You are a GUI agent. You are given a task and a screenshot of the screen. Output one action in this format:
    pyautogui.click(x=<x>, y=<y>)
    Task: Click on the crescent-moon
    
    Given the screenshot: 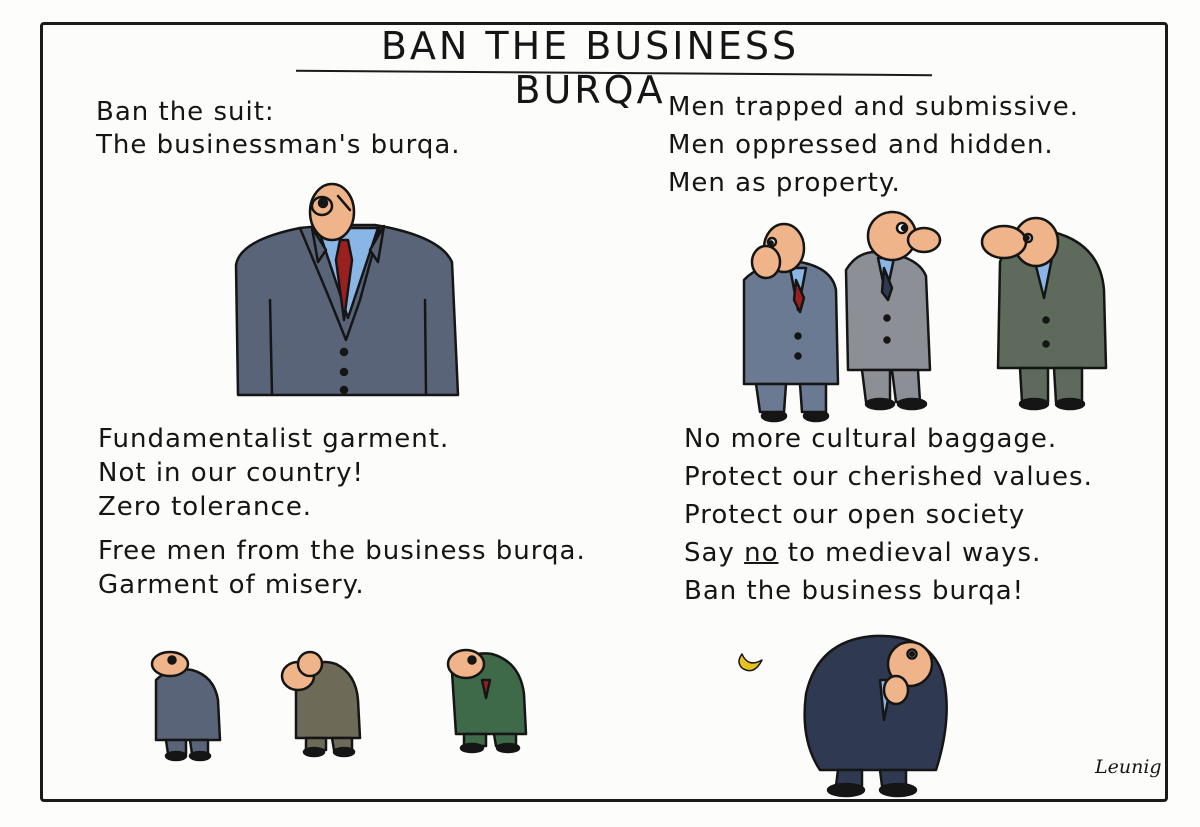 What is the action you would take?
    pyautogui.click(x=750, y=662)
    